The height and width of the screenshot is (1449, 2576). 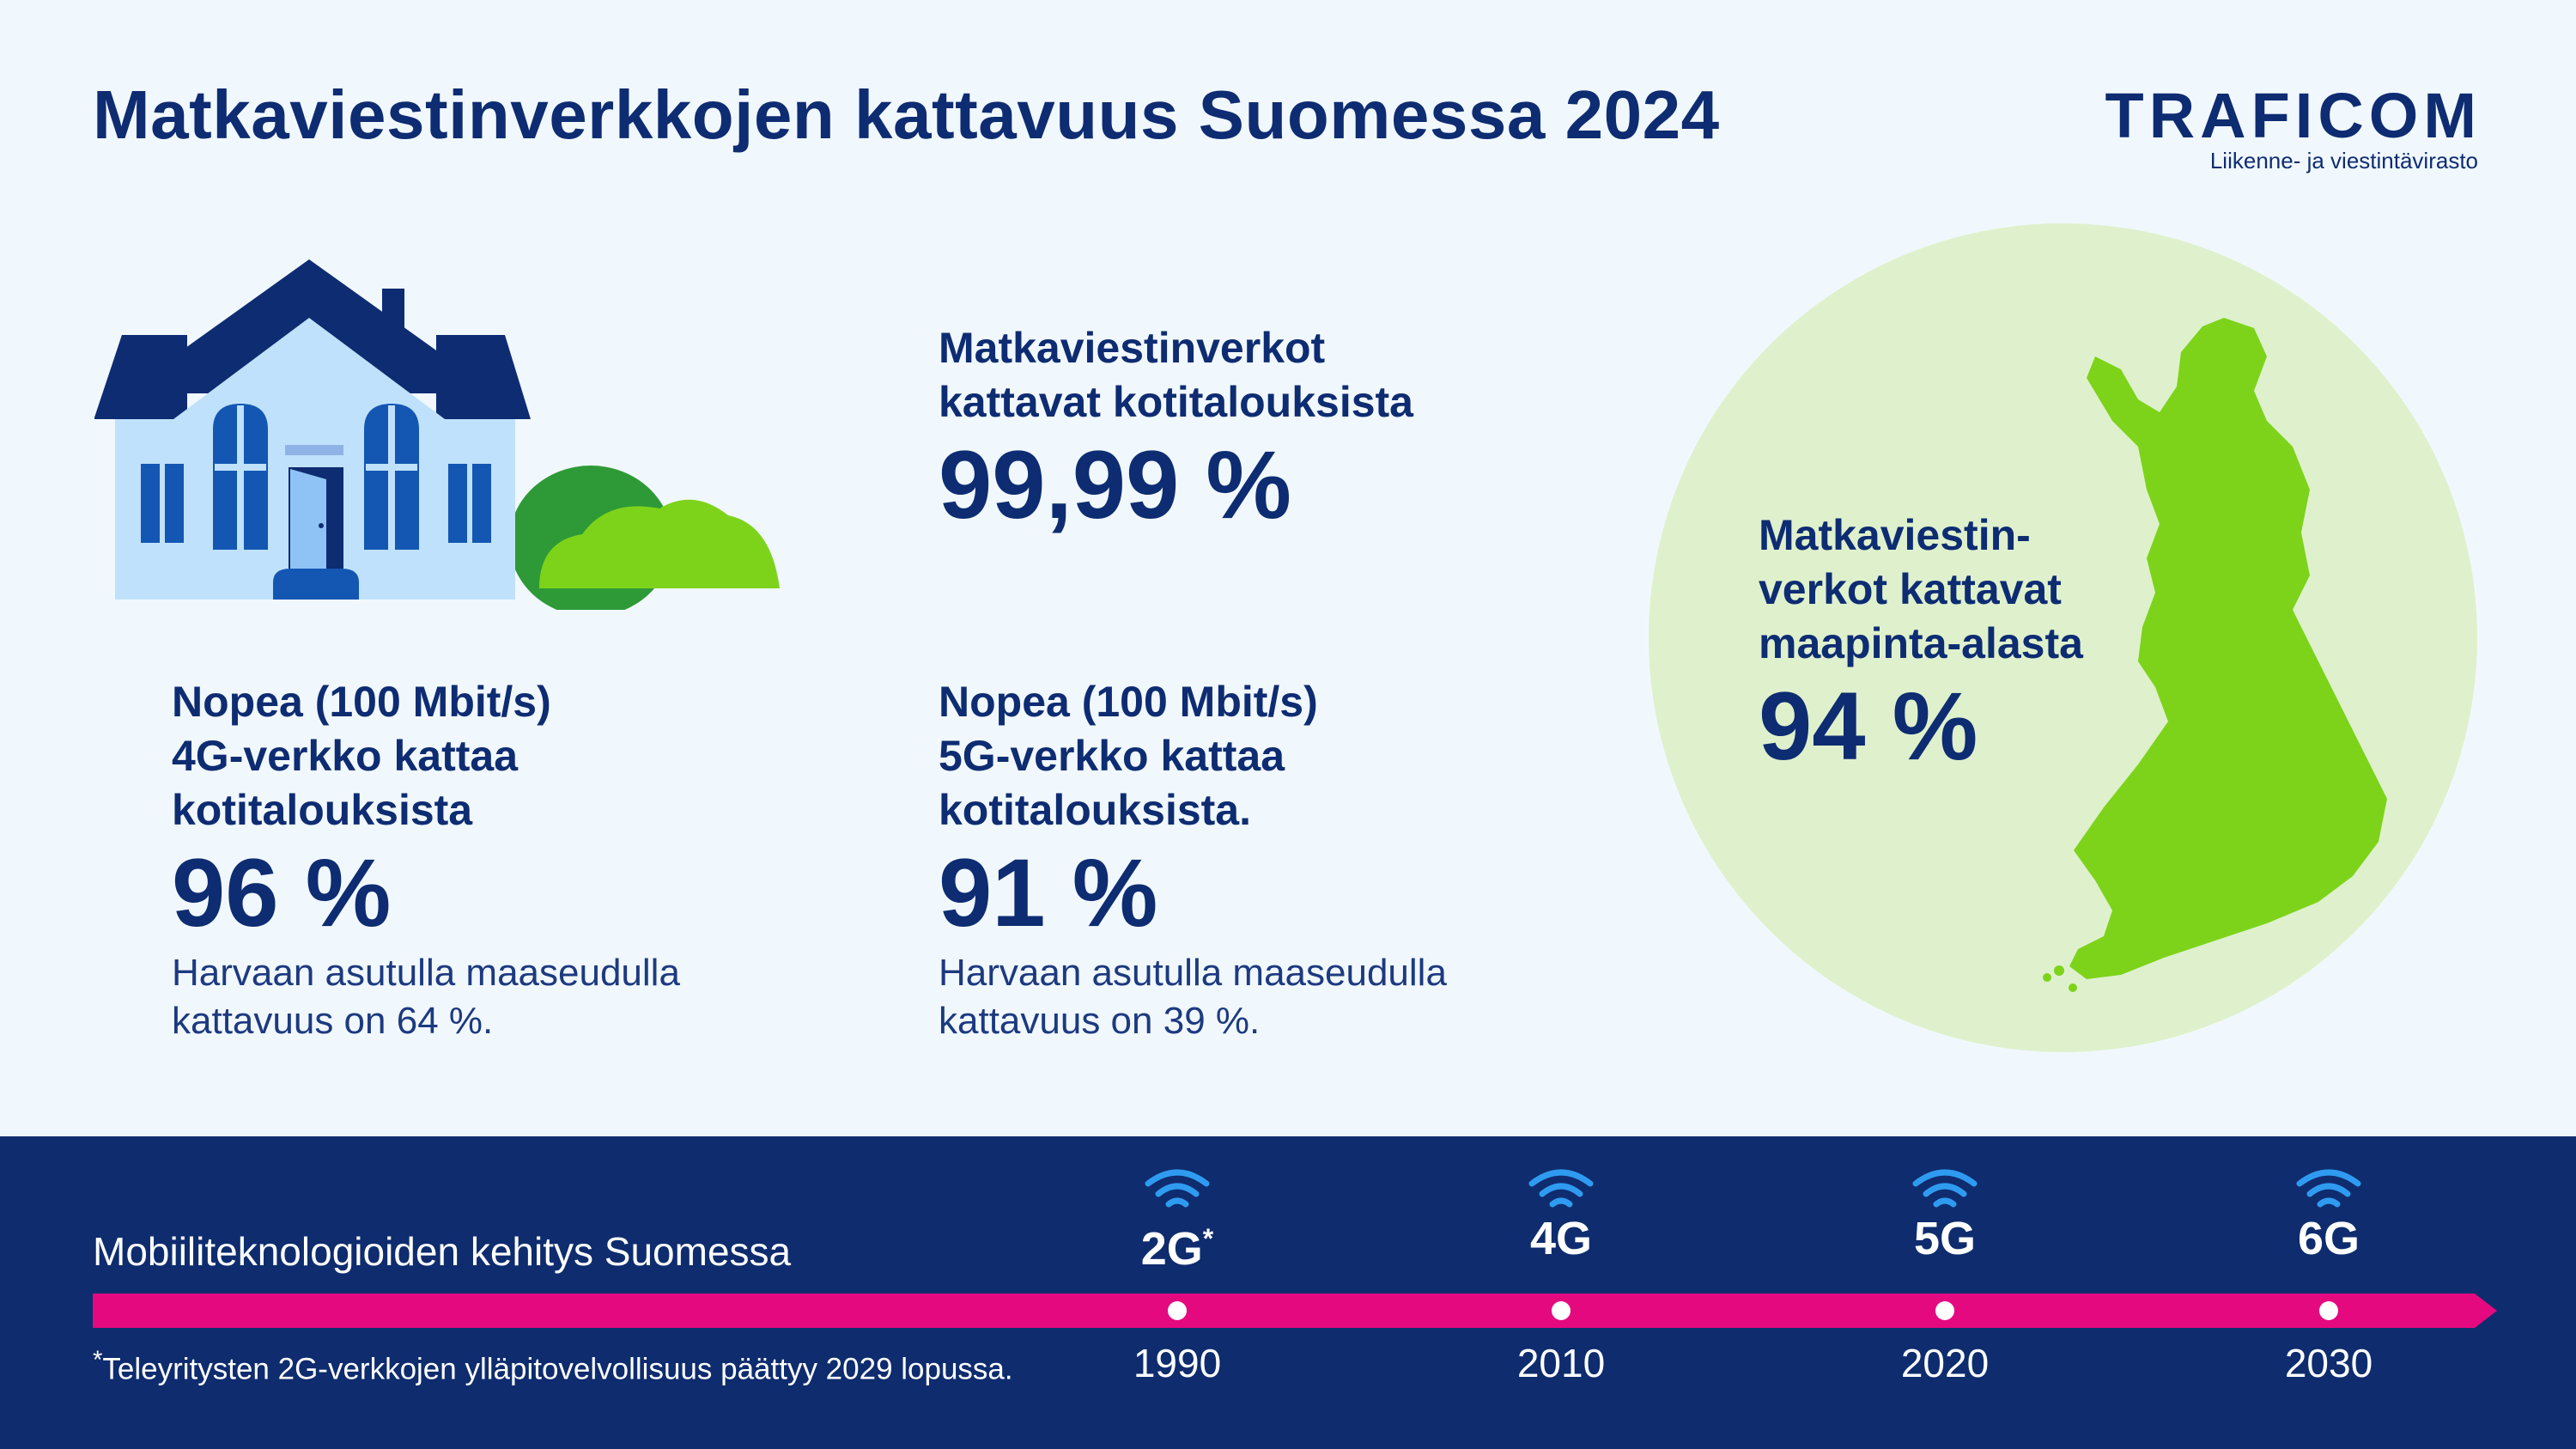 What do you see at coordinates (1945, 1363) in the screenshot?
I see `year-2020: 2020` at bounding box center [1945, 1363].